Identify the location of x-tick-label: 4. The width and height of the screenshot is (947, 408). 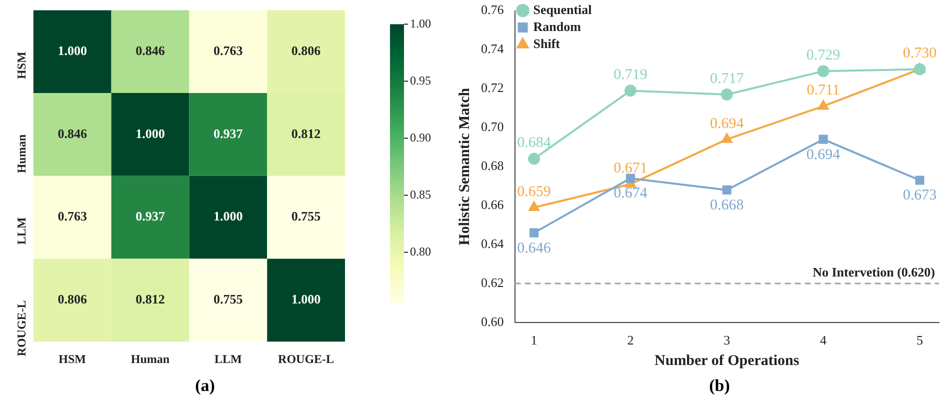
(824, 340).